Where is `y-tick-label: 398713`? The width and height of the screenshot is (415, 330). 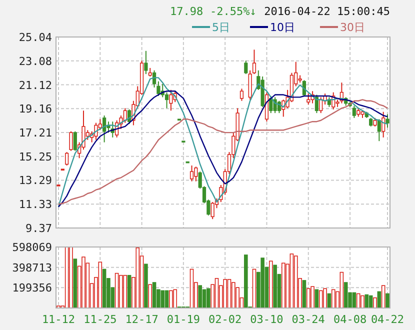
y-tick-label: 398713 is located at coordinates (32, 267).